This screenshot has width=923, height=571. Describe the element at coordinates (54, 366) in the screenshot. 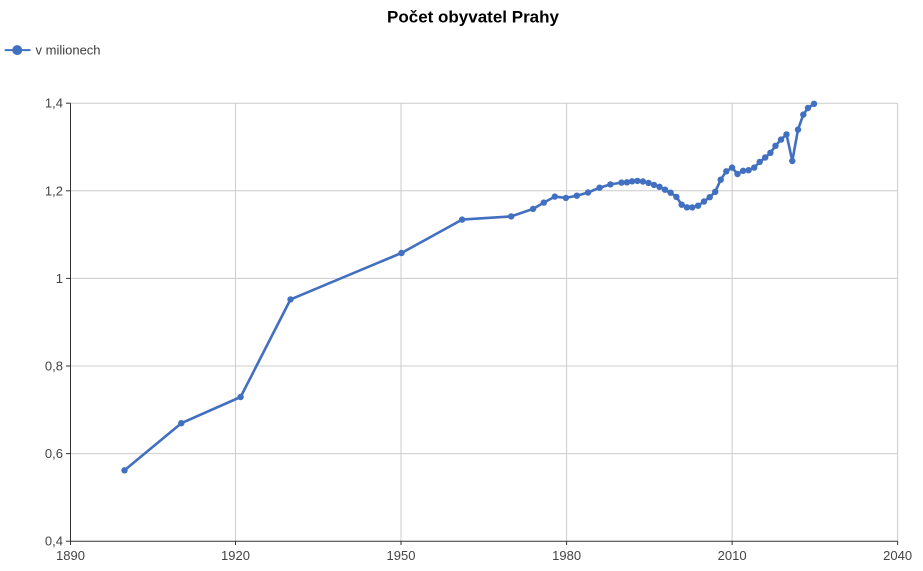

I see `svg-text: 0,8` at that location.